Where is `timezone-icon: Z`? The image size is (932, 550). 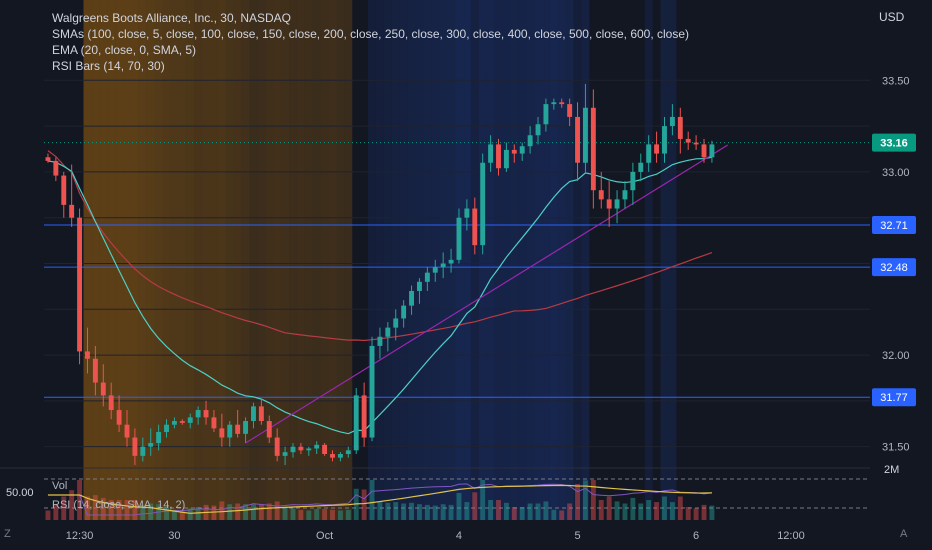 timezone-icon: Z is located at coordinates (7, 534).